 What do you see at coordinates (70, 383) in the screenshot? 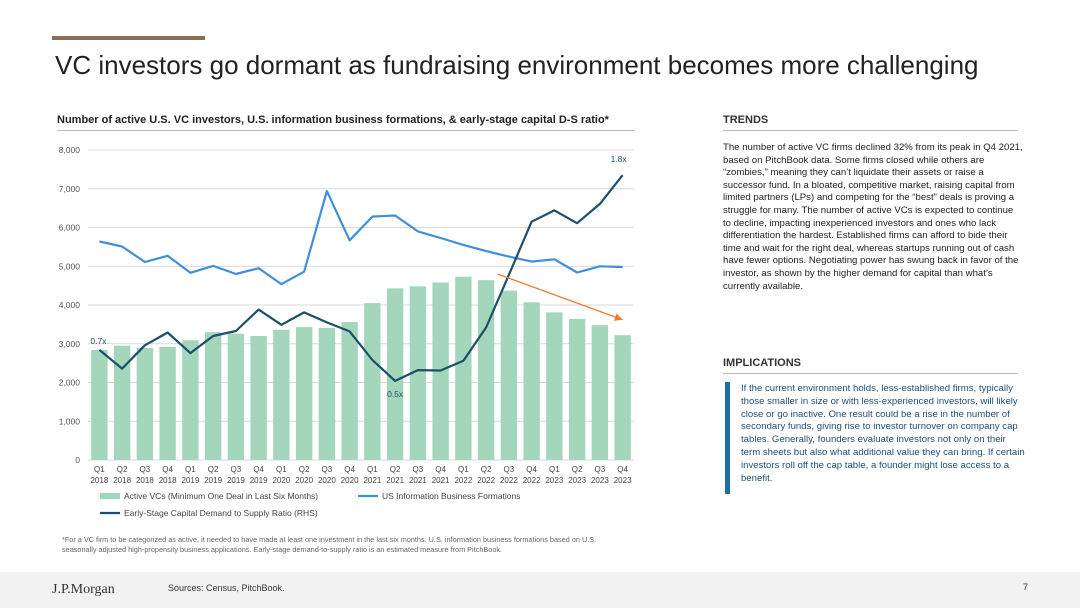
I see `y-tick-label: 2,000` at bounding box center [70, 383].